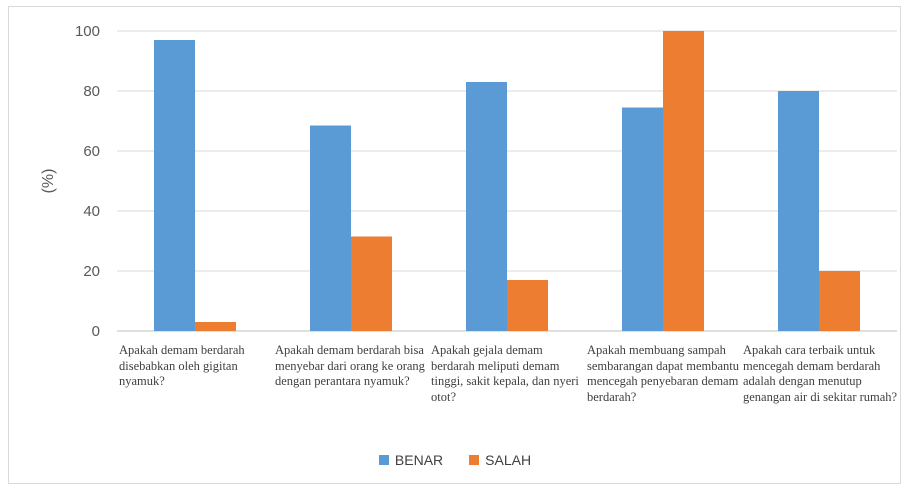 The image size is (910, 489). What do you see at coordinates (383, 460) in the screenshot?
I see `legend-swatch-benar` at bounding box center [383, 460].